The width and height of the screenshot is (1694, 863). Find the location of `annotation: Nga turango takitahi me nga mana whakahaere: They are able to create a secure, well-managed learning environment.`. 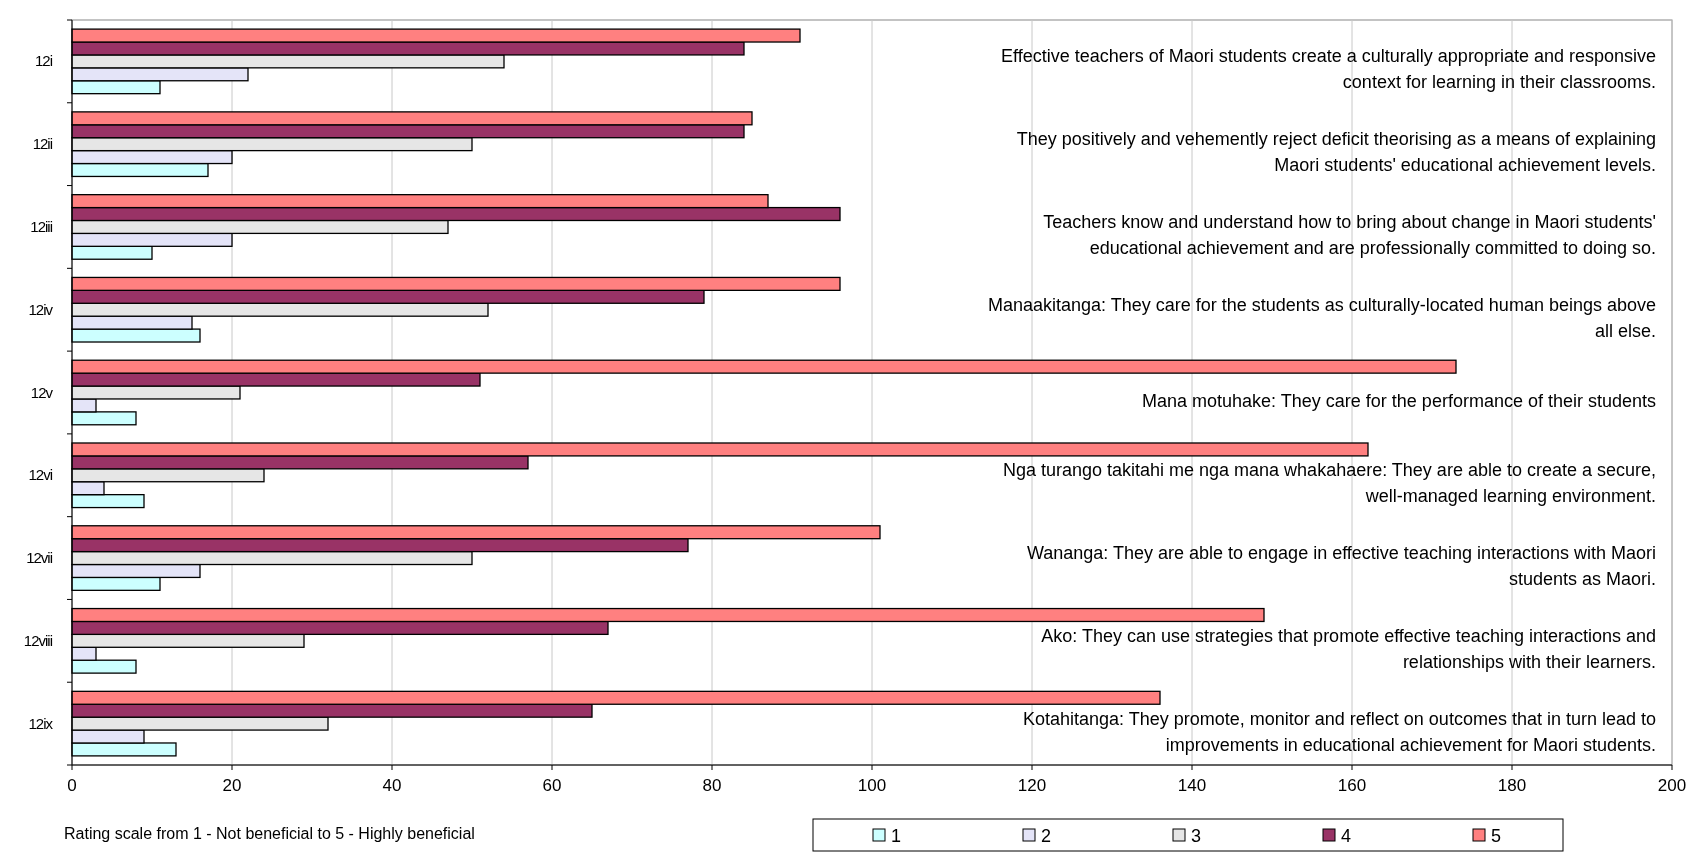

annotation: Nga turango takitahi me nga mana whakahaere: They are able to create a secure, well-managed learning environment. is located at coordinates (1329, 483).